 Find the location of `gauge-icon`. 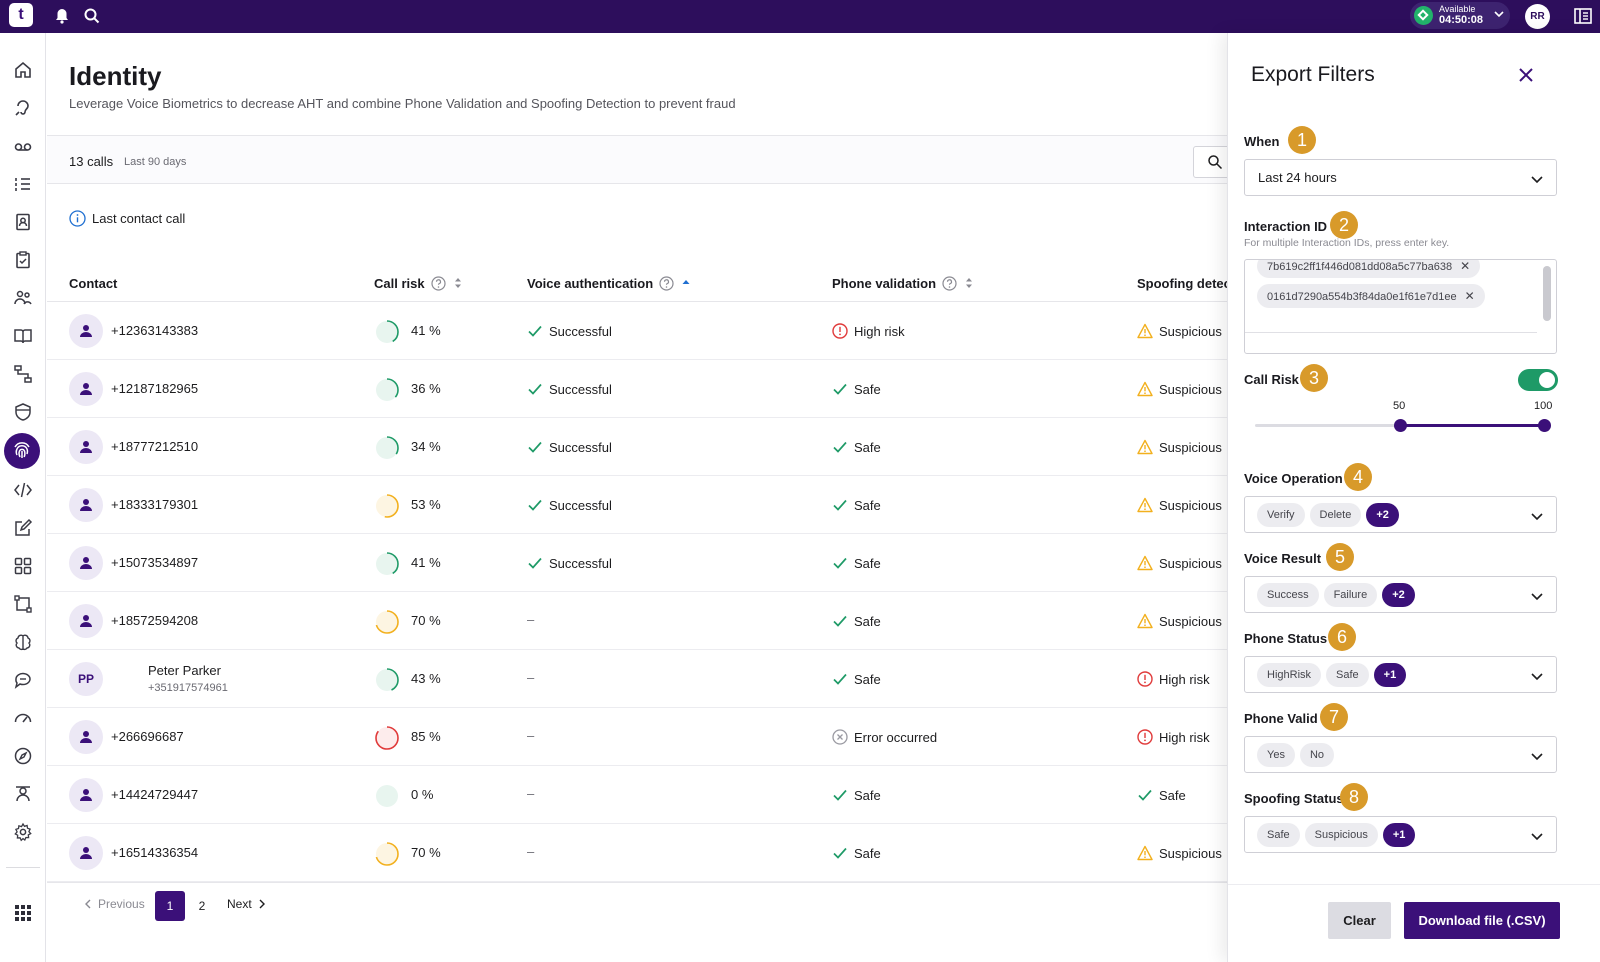

gauge-icon is located at coordinates (23, 718).